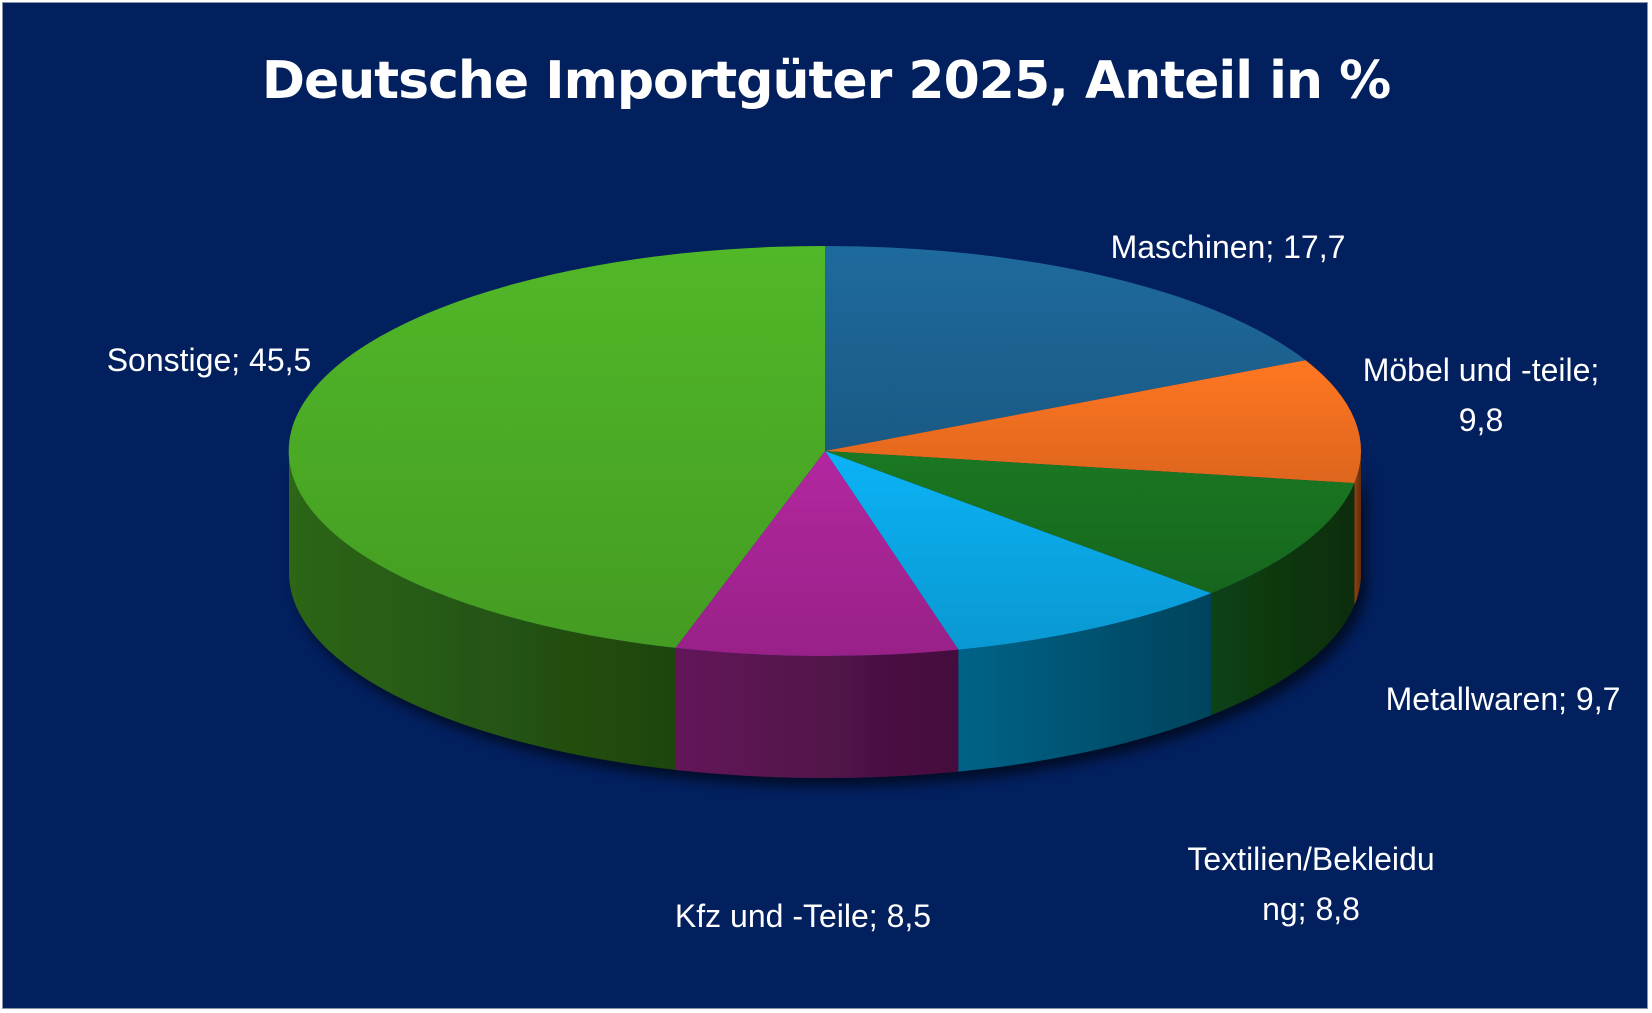  I want to click on data-label-line: ng; 8,8, so click(1311, 909).